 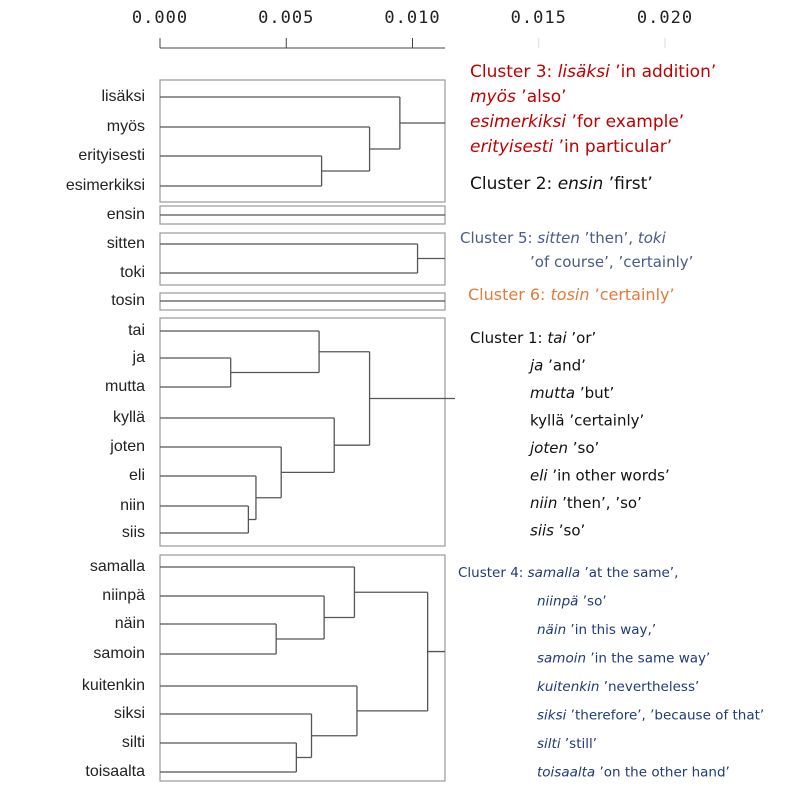 I want to click on annotation-line: esimerkiksi ’for example’, so click(x=577, y=122).